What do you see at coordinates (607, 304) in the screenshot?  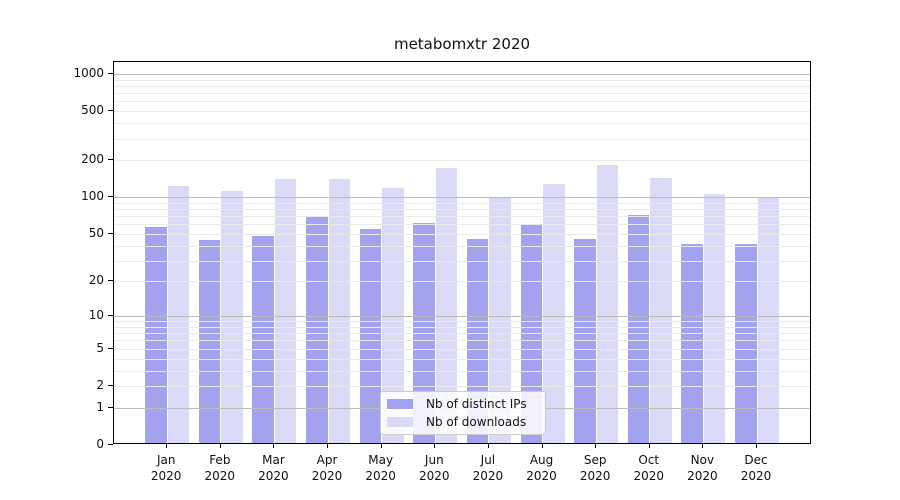 I see `bar-downloads-sep` at bounding box center [607, 304].